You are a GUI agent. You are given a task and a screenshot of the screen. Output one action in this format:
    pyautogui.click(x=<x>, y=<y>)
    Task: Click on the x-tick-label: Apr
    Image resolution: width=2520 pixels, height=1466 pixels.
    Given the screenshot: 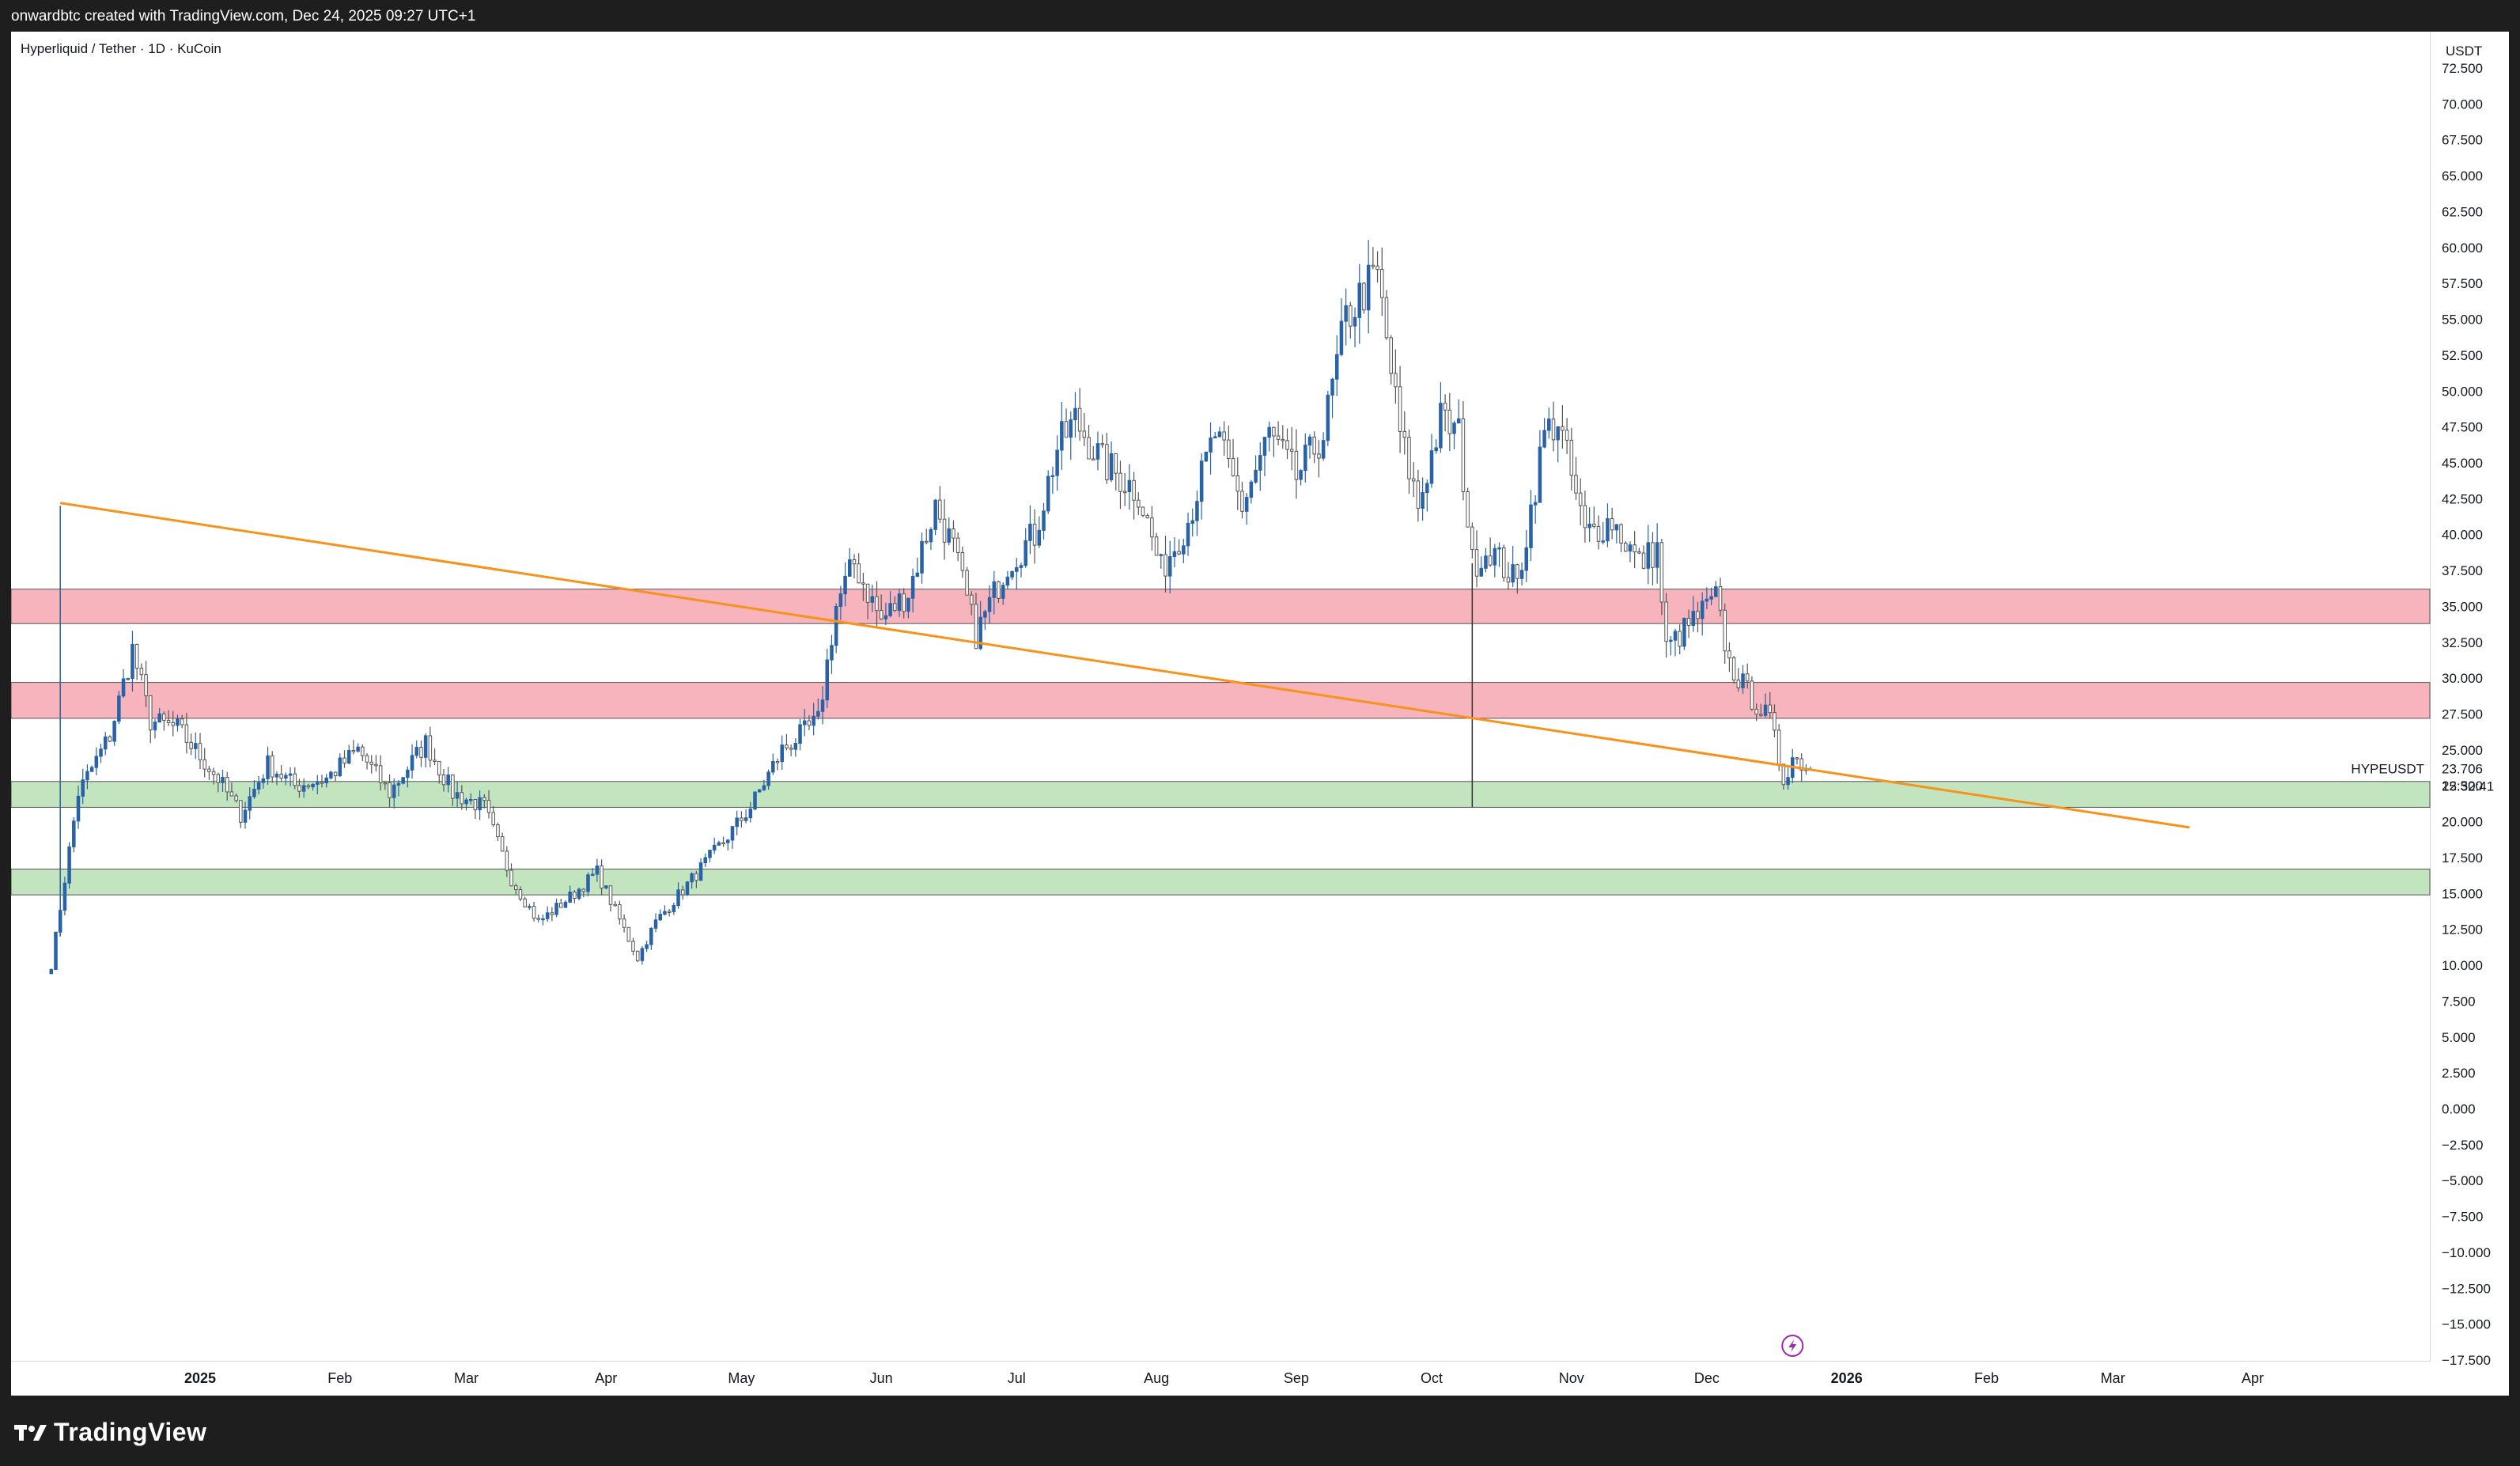 What is the action you would take?
    pyautogui.click(x=2253, y=1378)
    